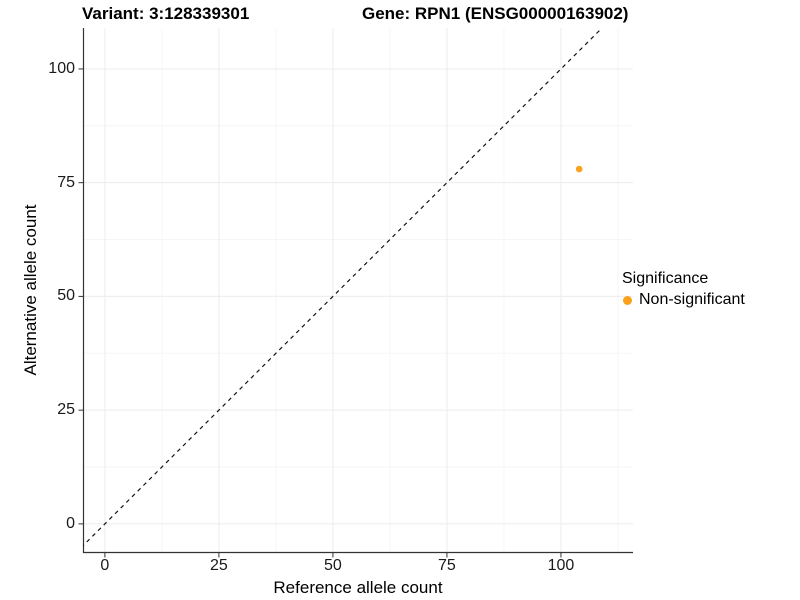  I want to click on y-axis-title: Alternative allele count, so click(30, 290).